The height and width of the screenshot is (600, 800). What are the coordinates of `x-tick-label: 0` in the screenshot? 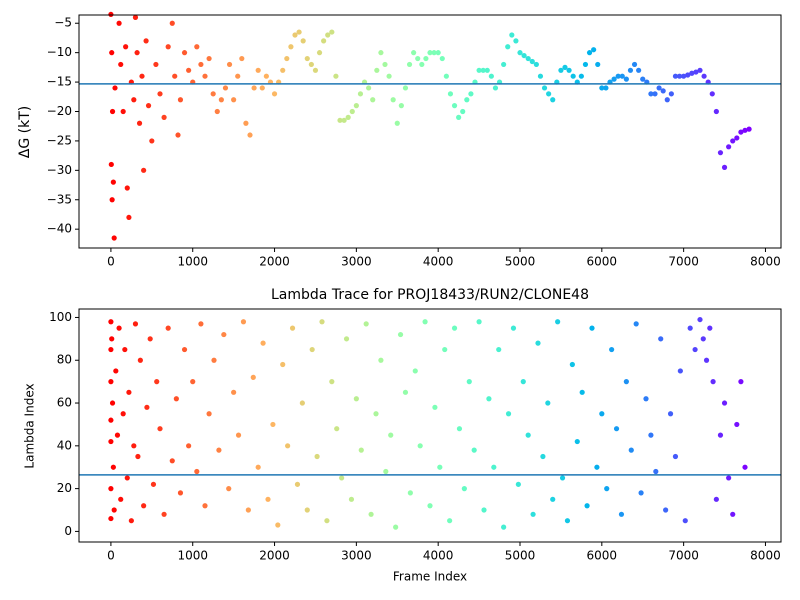 It's located at (111, 262).